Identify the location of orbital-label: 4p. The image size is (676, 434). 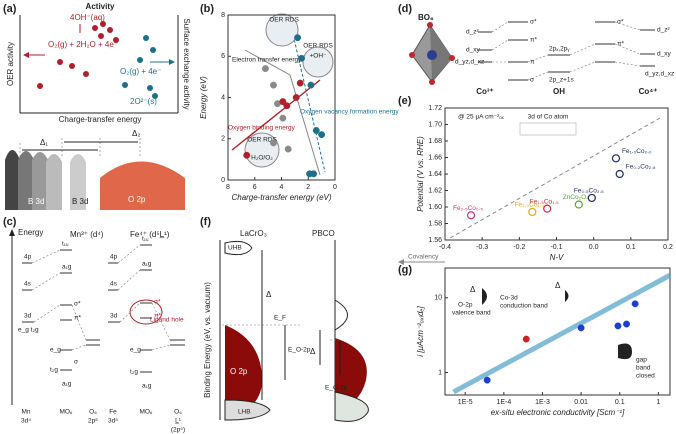
(114, 257).